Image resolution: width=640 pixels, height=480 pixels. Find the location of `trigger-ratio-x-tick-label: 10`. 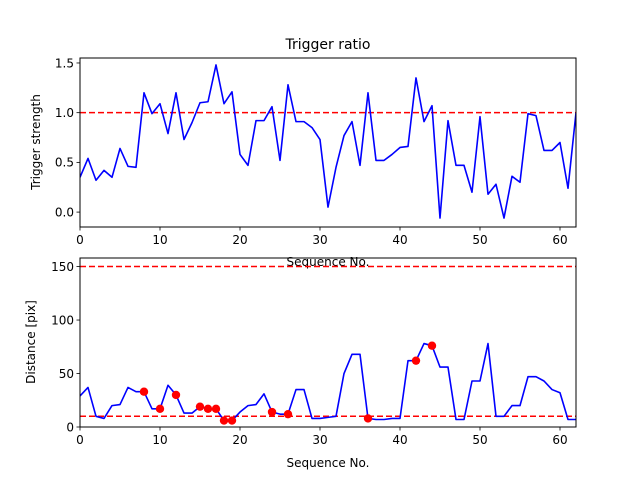

trigger-ratio-x-tick-label: 10 is located at coordinates (159, 240).